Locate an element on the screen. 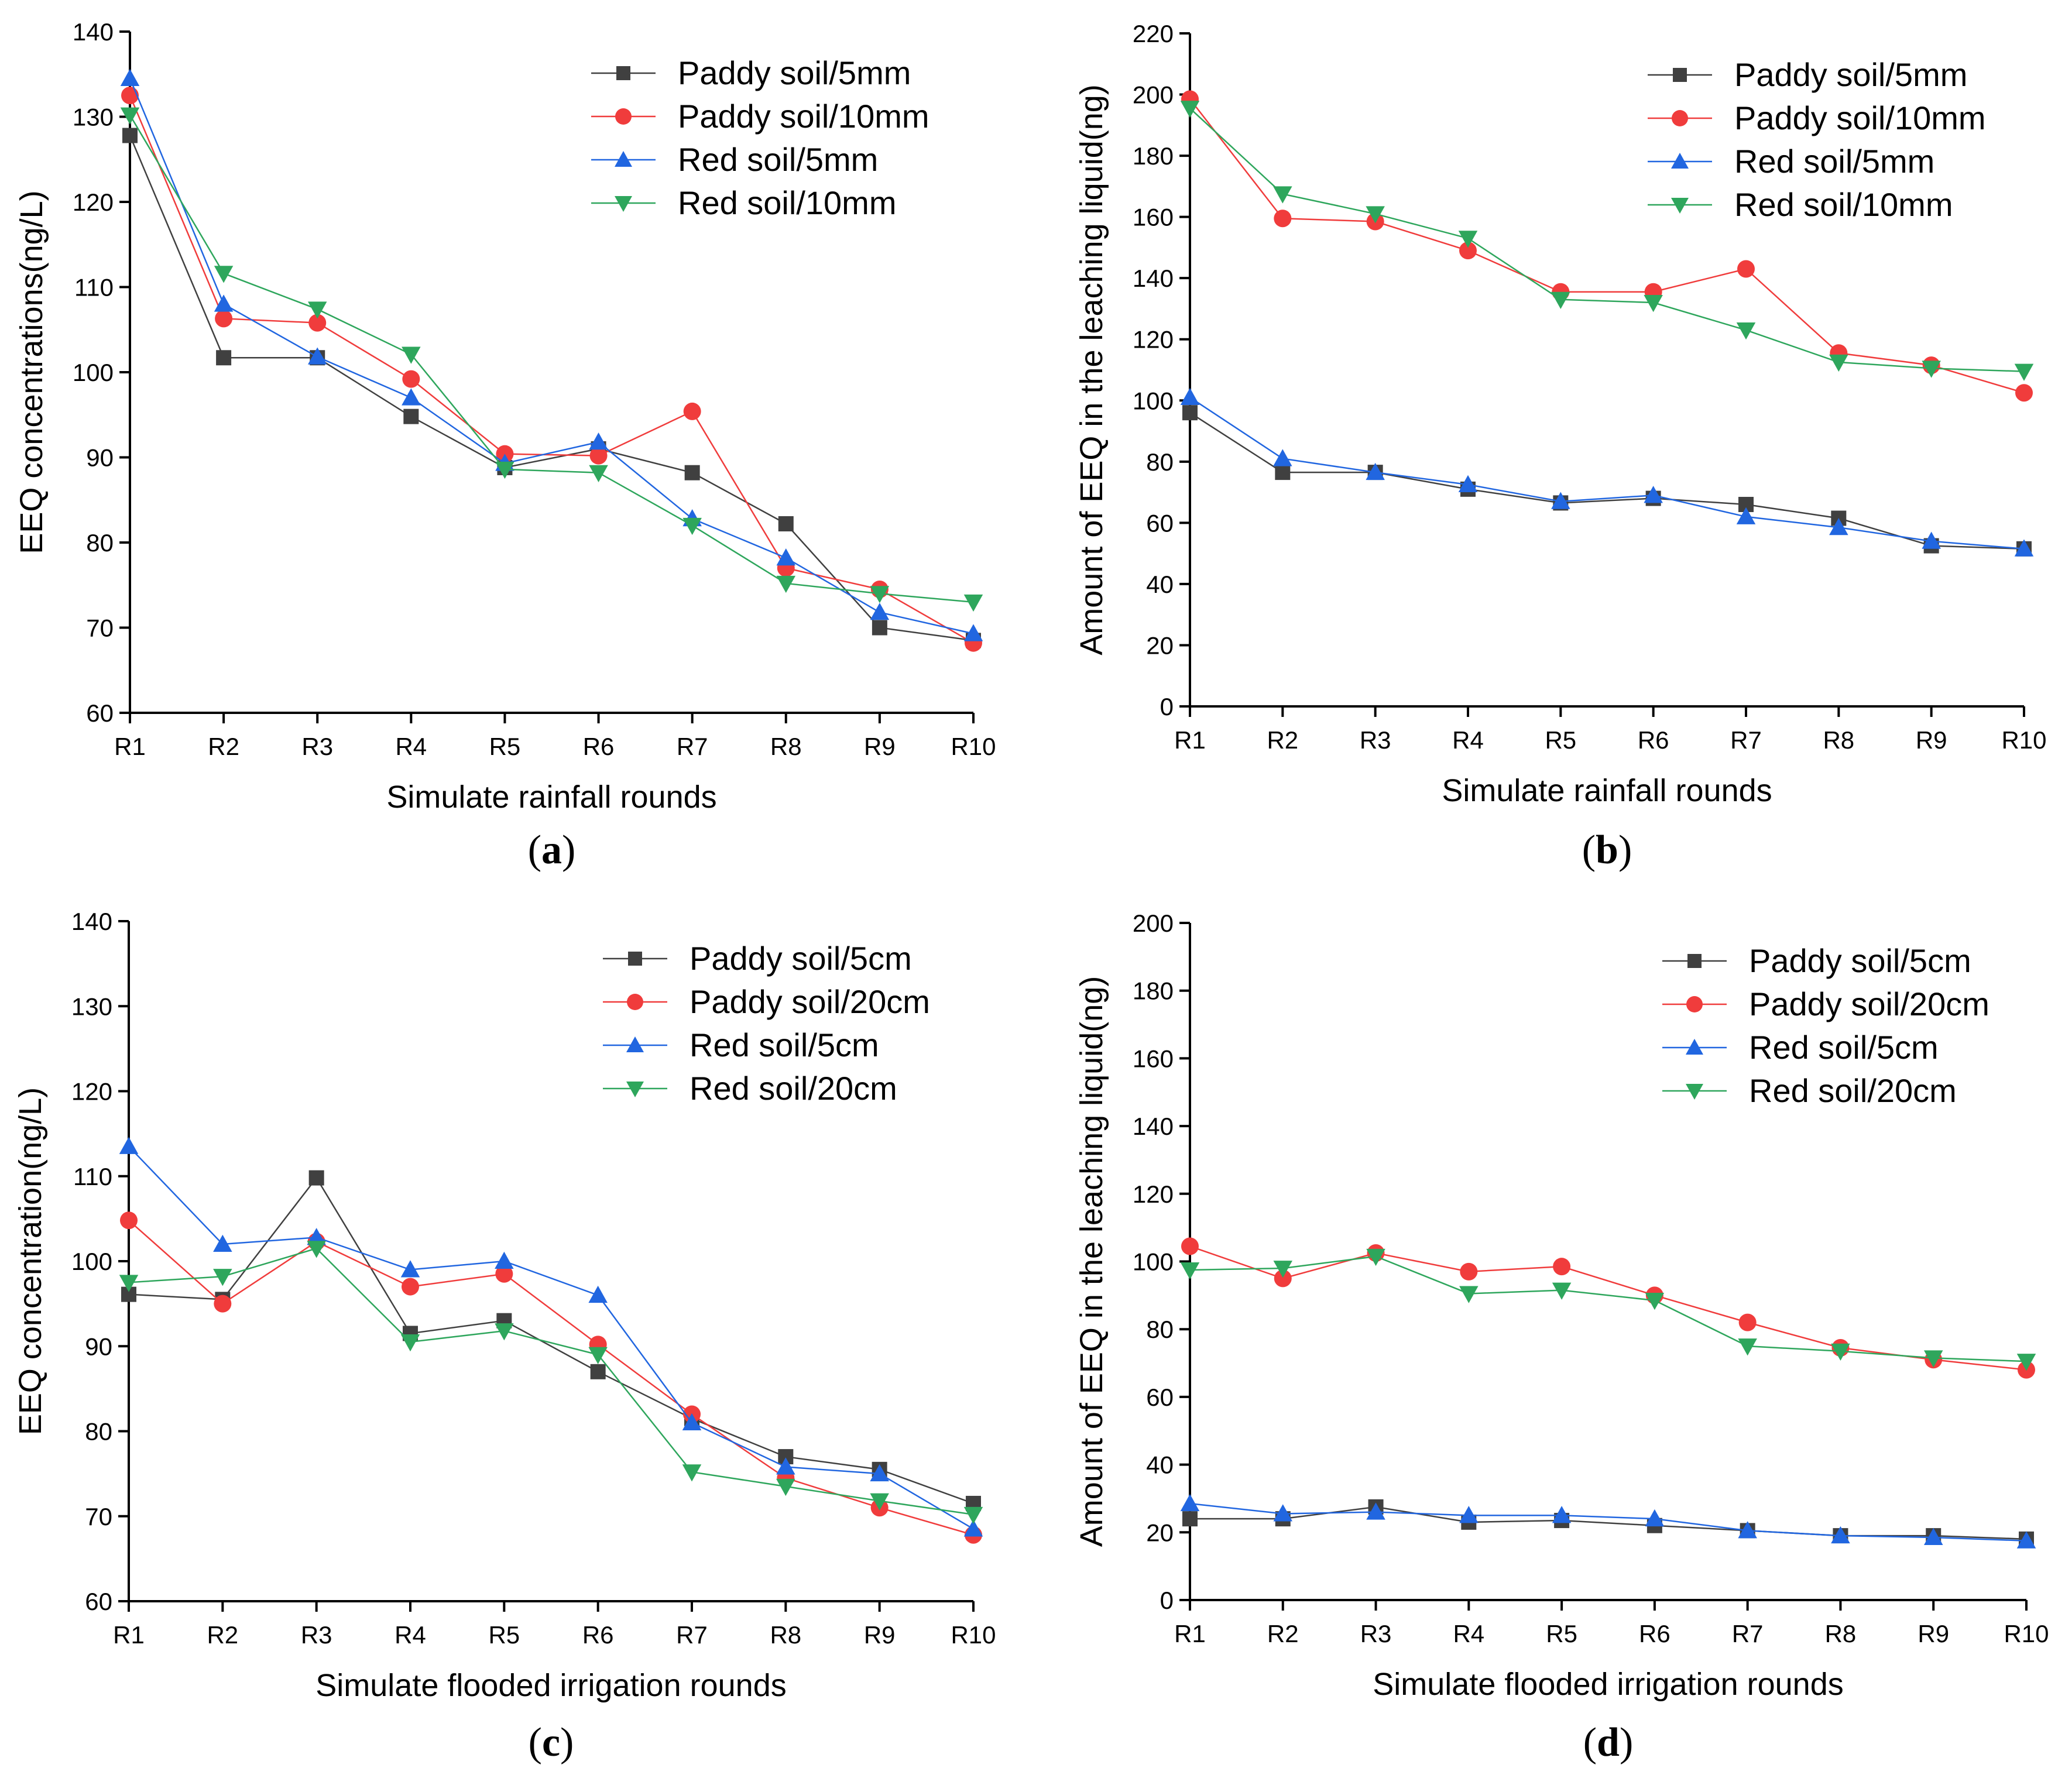 The height and width of the screenshot is (1792, 2065). x-axis-title: Simulate flooded irrigation rounds is located at coordinates (550, 1685).